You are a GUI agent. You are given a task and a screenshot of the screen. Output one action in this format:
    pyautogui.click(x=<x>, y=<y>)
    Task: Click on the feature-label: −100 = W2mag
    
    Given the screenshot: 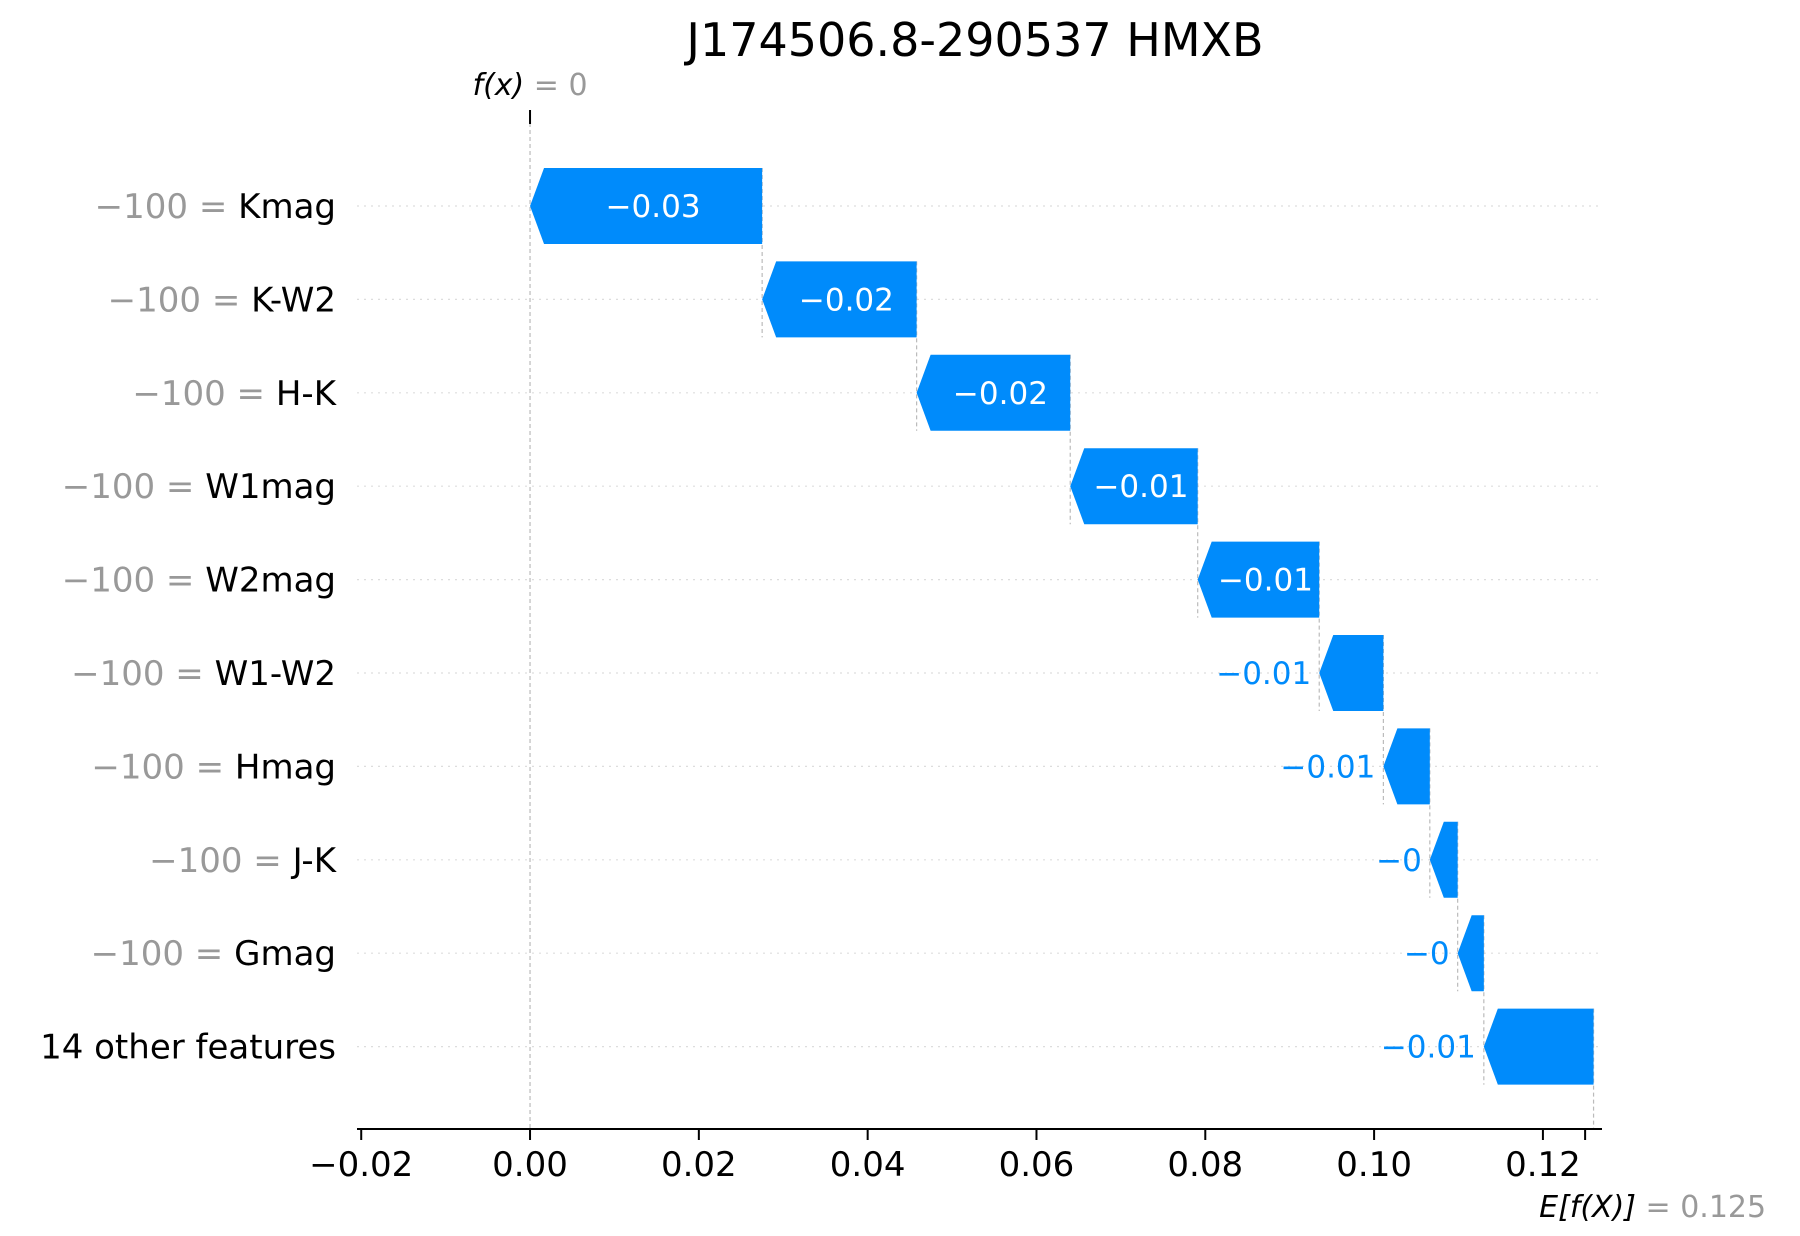 What is the action you would take?
    pyautogui.click(x=199, y=581)
    